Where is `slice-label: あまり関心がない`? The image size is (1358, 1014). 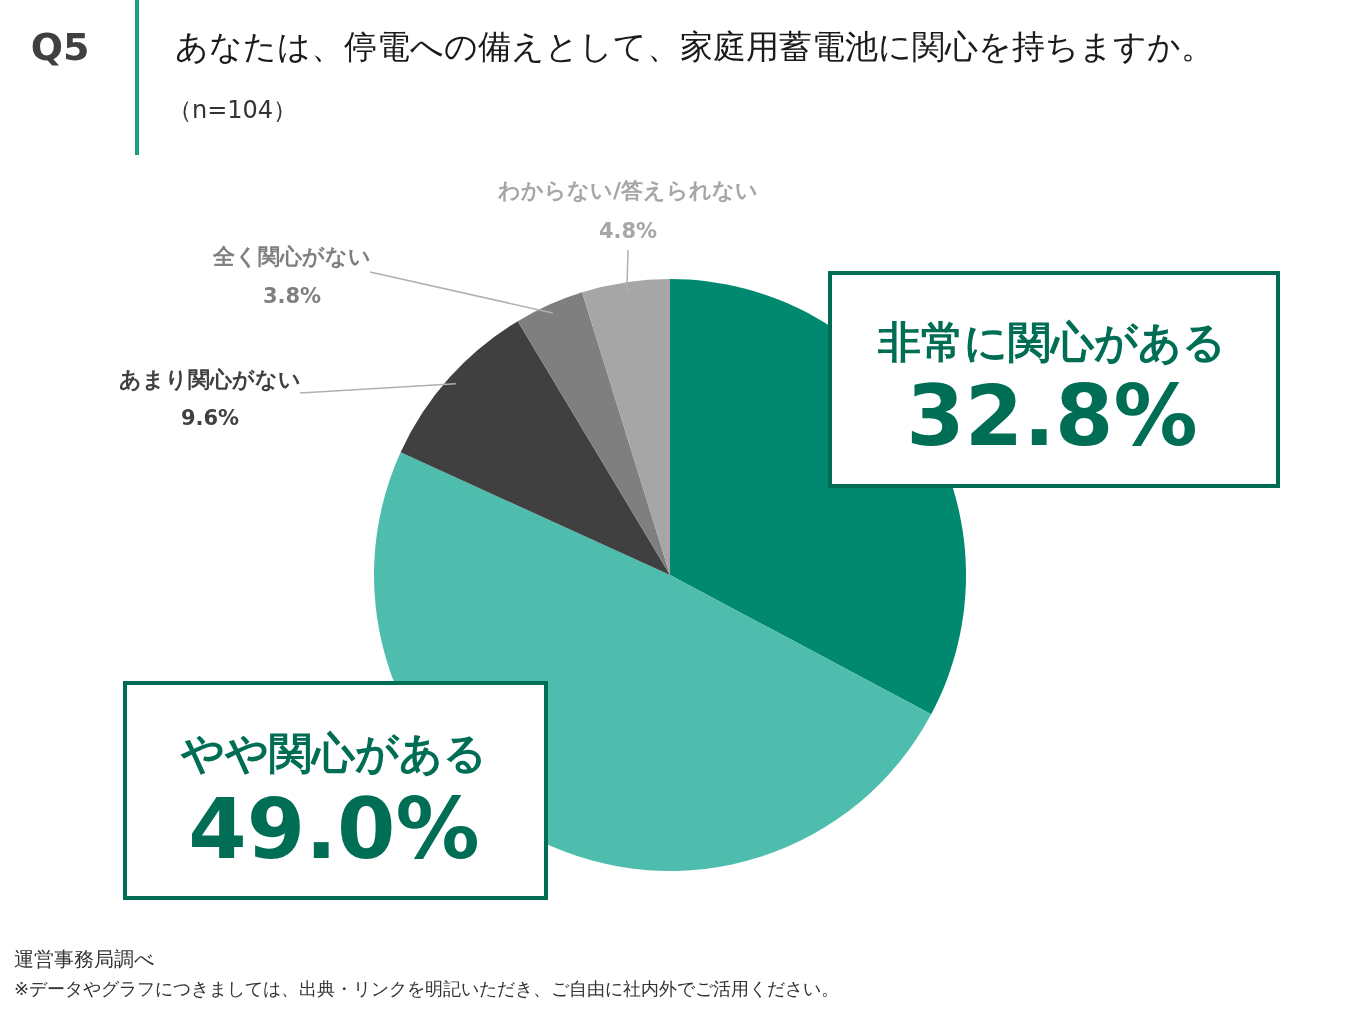 slice-label: あまり関心がない is located at coordinates (210, 379).